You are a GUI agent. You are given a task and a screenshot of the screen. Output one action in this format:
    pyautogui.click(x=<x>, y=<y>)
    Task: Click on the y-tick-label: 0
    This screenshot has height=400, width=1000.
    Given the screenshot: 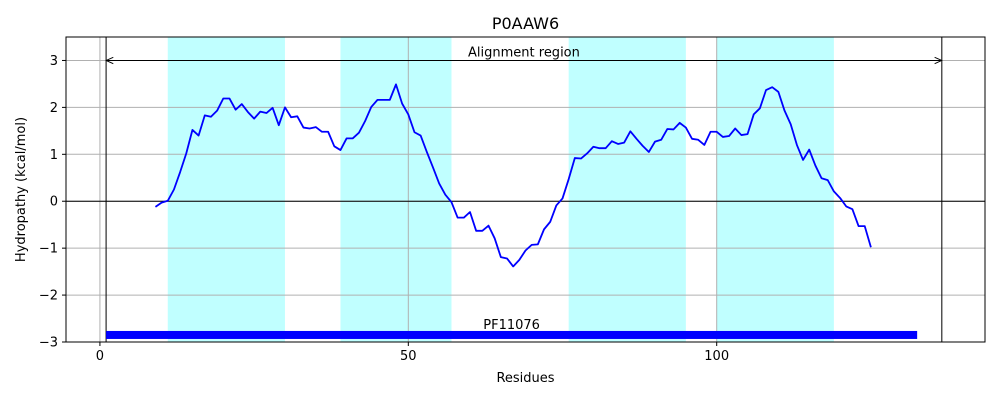 What is the action you would take?
    pyautogui.click(x=54, y=202)
    